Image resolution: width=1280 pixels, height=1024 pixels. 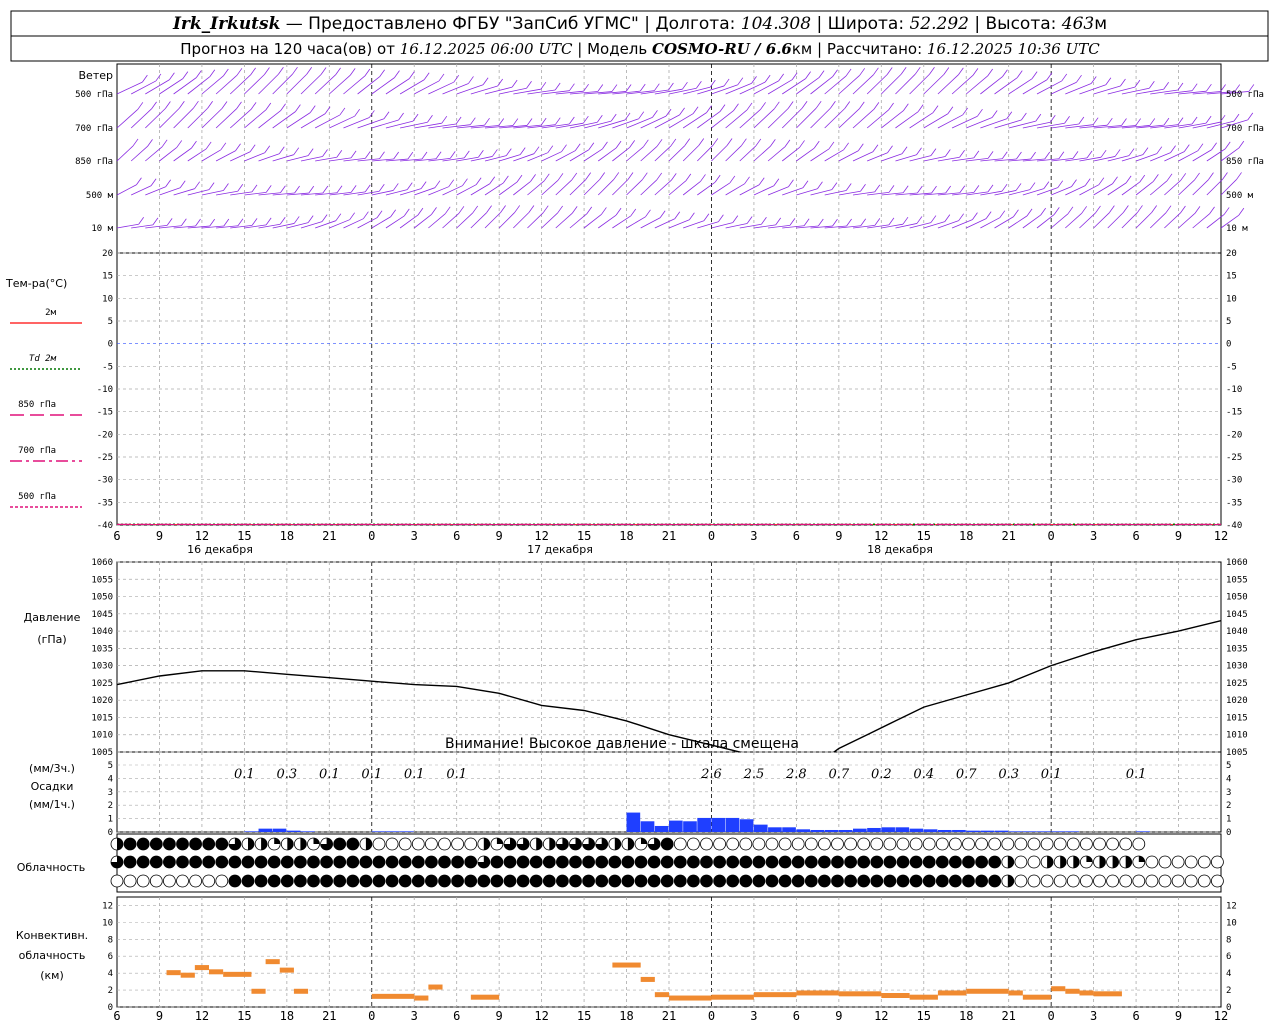 What do you see at coordinates (340, 862) in the screenshot?
I see `cloud-symbol-mid` at bounding box center [340, 862].